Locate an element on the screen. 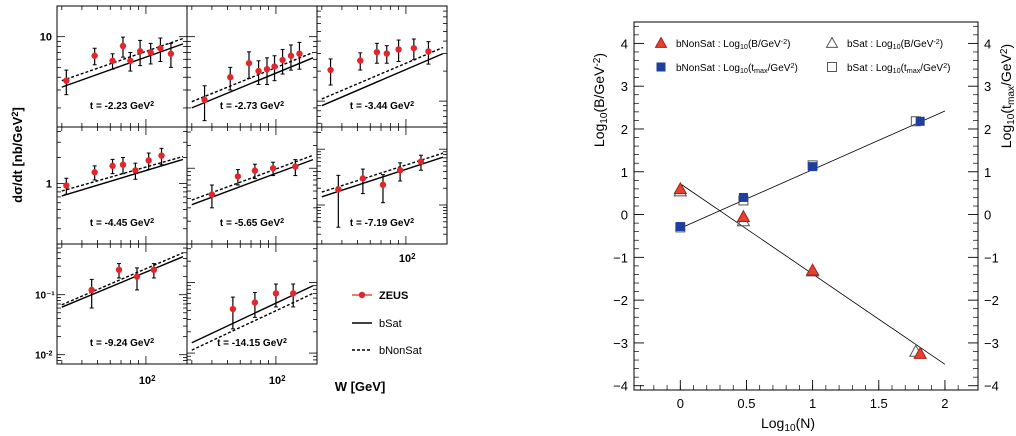  legend-label-bsat-B: bSat : Log10(B/GeV-2) is located at coordinates (895, 44).